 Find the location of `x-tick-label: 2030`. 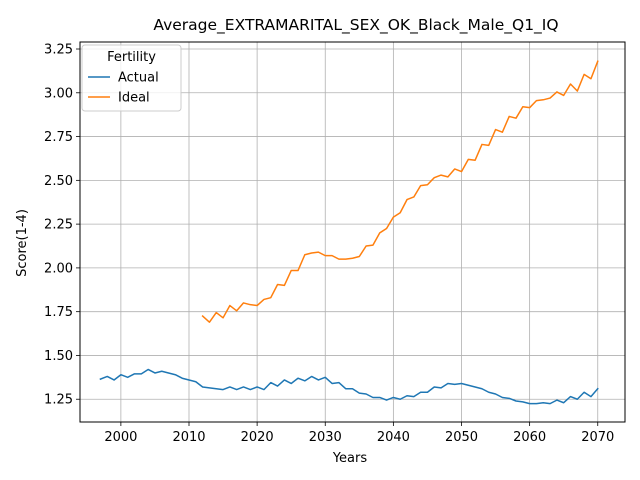

x-tick-label: 2030 is located at coordinates (325, 437).